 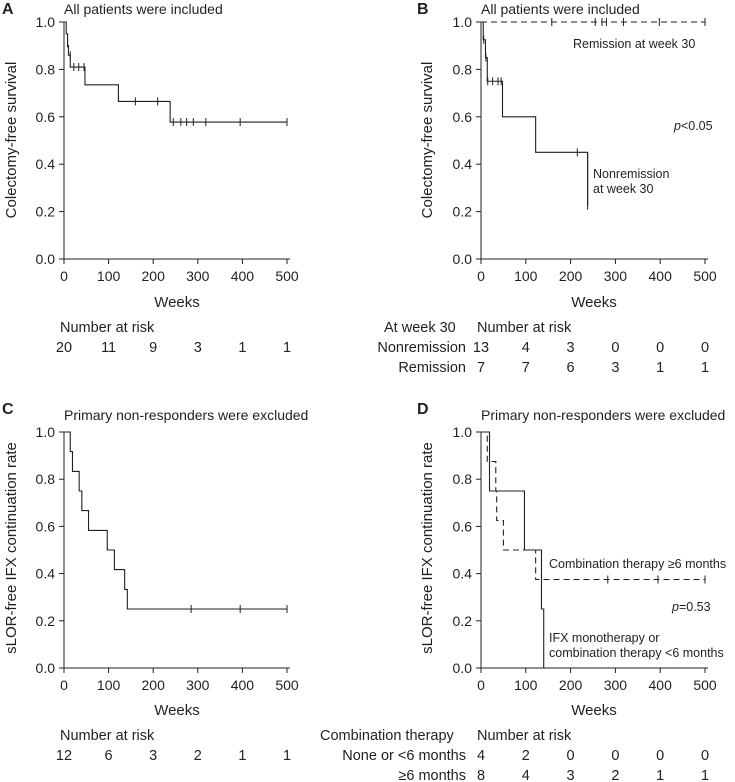 I want to click on panel-b-p-symbol: p, so click(x=677, y=126).